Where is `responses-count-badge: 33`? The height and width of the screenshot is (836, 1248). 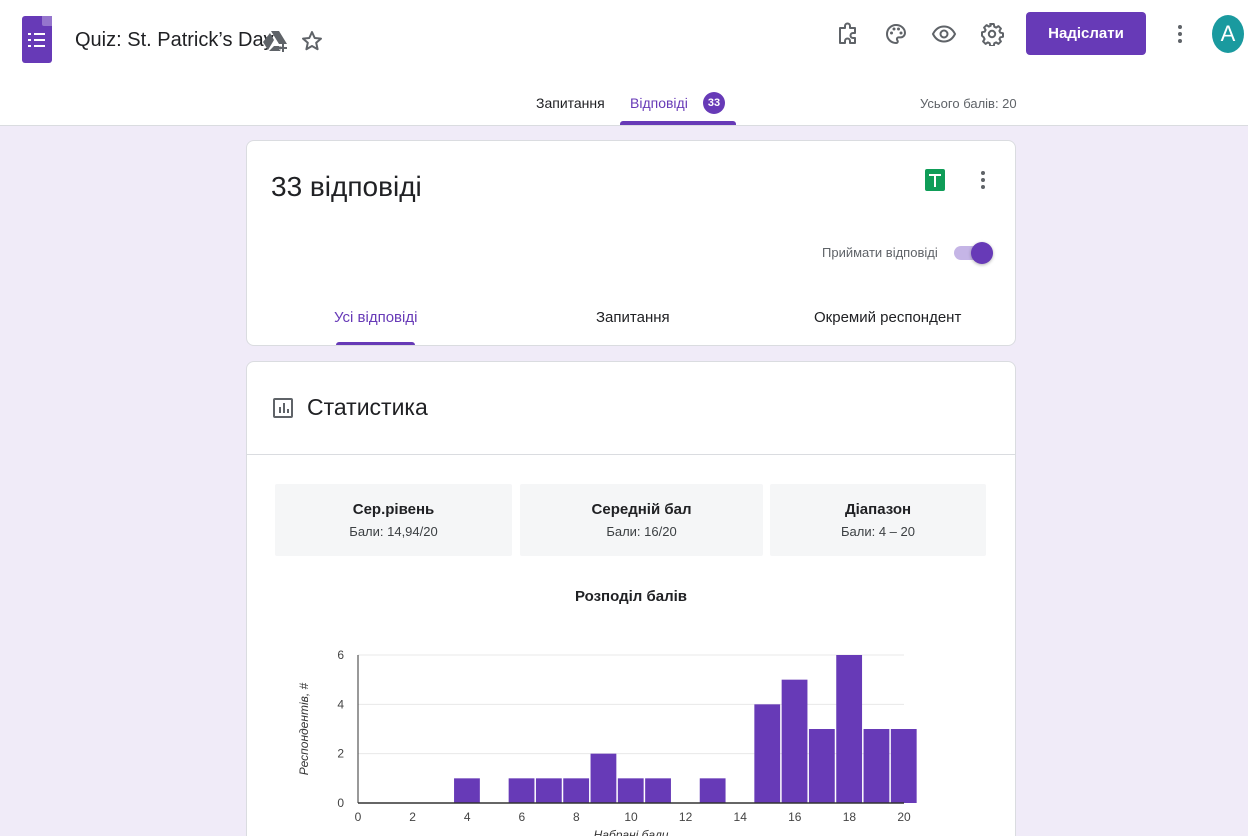
responses-count-badge: 33 is located at coordinates (714, 103).